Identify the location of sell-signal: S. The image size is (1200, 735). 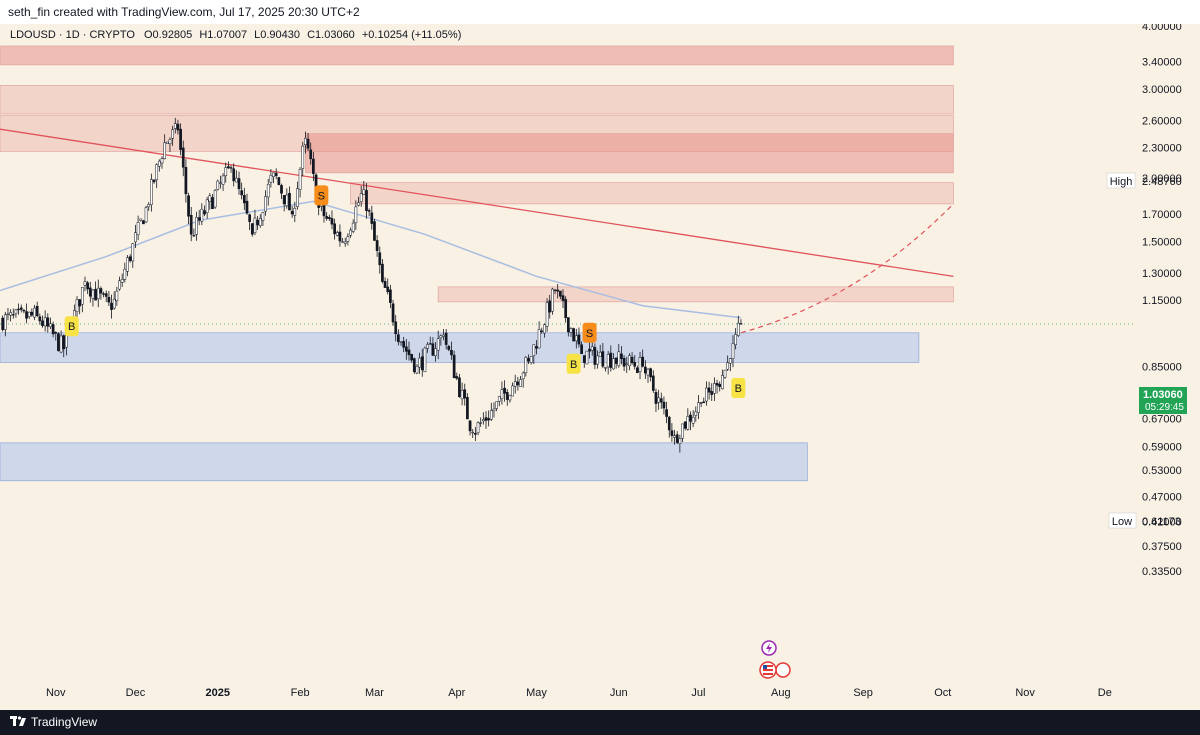
(589, 332).